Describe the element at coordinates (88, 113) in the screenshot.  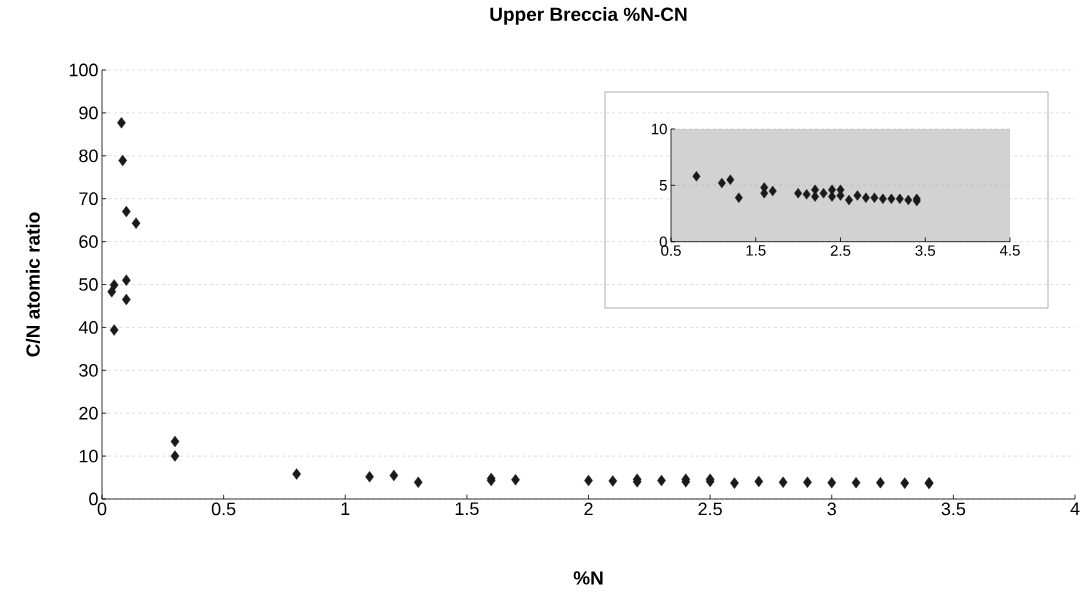
I see `y-tick-label: 90` at that location.